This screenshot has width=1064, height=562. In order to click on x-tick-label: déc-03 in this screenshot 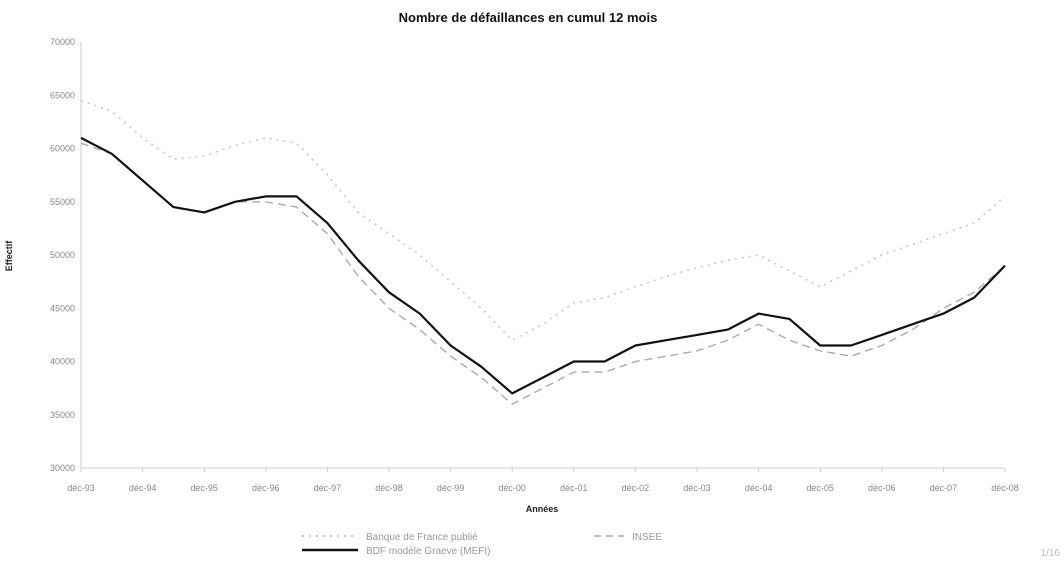, I will do `click(697, 488)`.